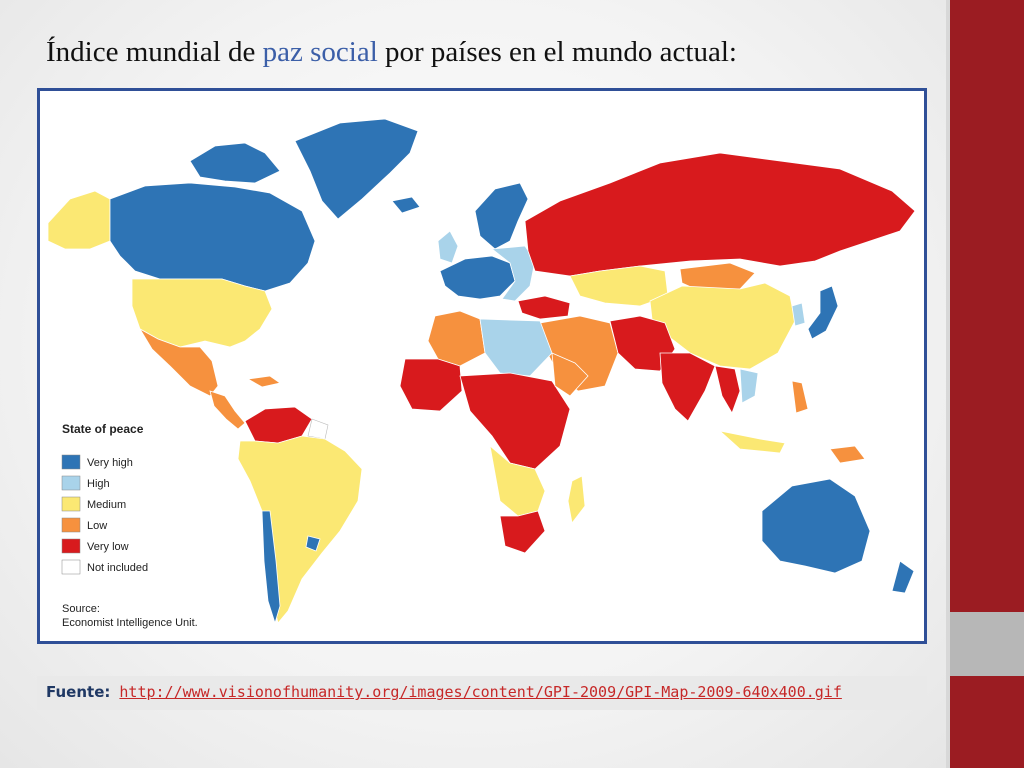 The image size is (1024, 768). I want to click on region-guianas, so click(318, 429).